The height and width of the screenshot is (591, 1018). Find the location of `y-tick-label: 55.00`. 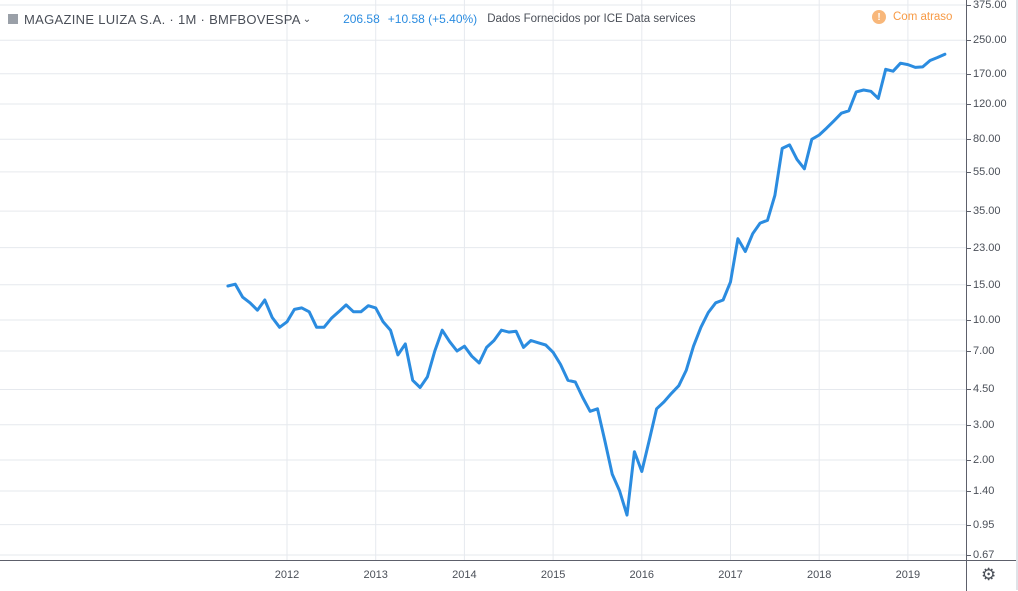

y-tick-label: 55.00 is located at coordinates (987, 171).